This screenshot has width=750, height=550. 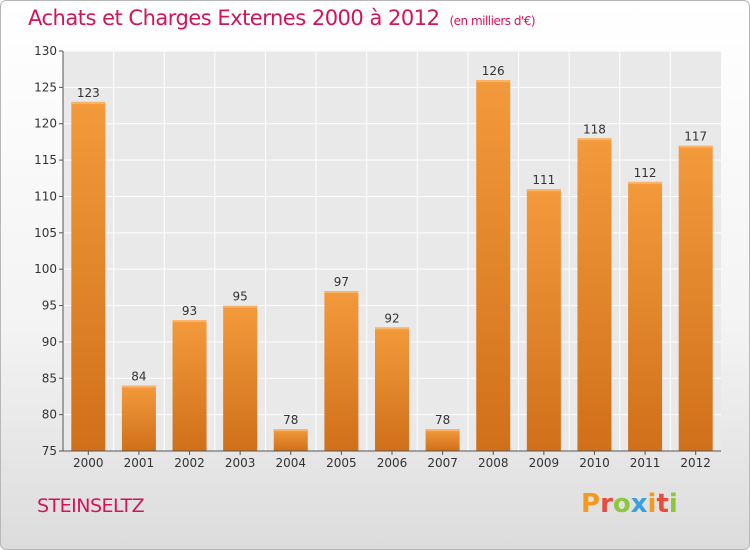 I want to click on chart-subtitle: (en milliers d'€), so click(x=492, y=21).